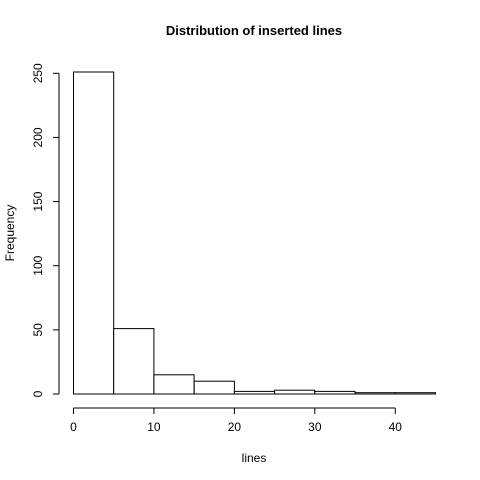 This screenshot has width=480, height=480. What do you see at coordinates (396, 427) in the screenshot?
I see `x-tick-label: 40` at bounding box center [396, 427].